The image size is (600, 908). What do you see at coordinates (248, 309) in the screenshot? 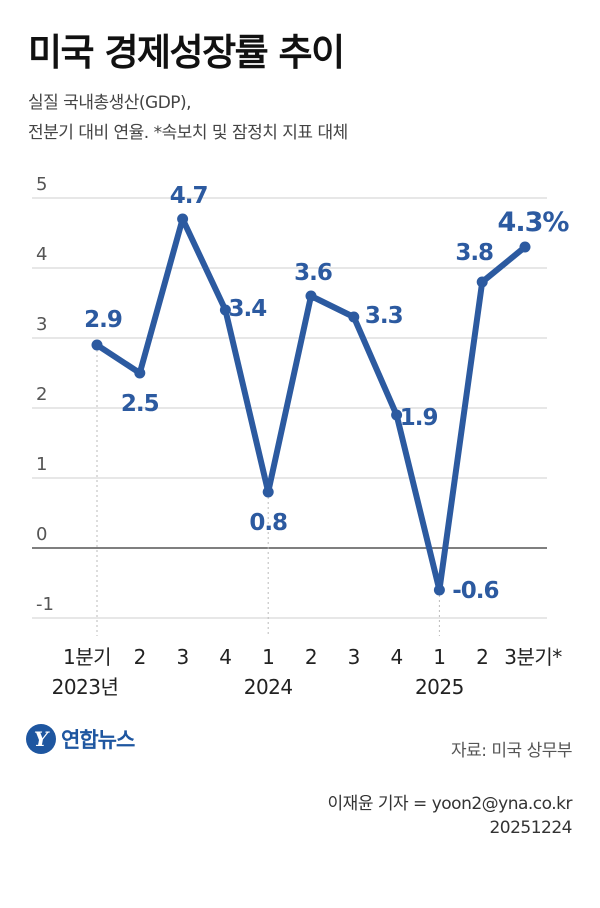
I see `data-label: 3.4` at bounding box center [248, 309].